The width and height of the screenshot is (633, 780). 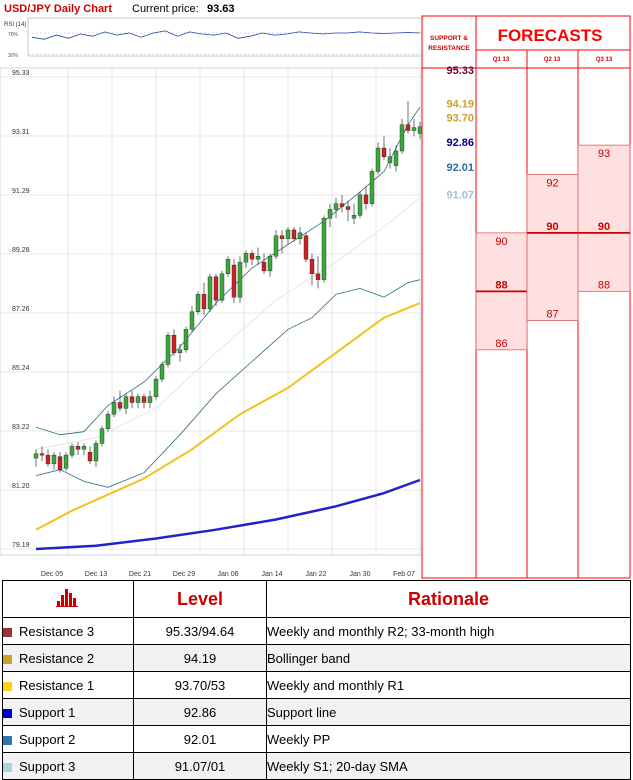 What do you see at coordinates (96, 574) in the screenshot?
I see `x-tick-label: Dec 13` at bounding box center [96, 574].